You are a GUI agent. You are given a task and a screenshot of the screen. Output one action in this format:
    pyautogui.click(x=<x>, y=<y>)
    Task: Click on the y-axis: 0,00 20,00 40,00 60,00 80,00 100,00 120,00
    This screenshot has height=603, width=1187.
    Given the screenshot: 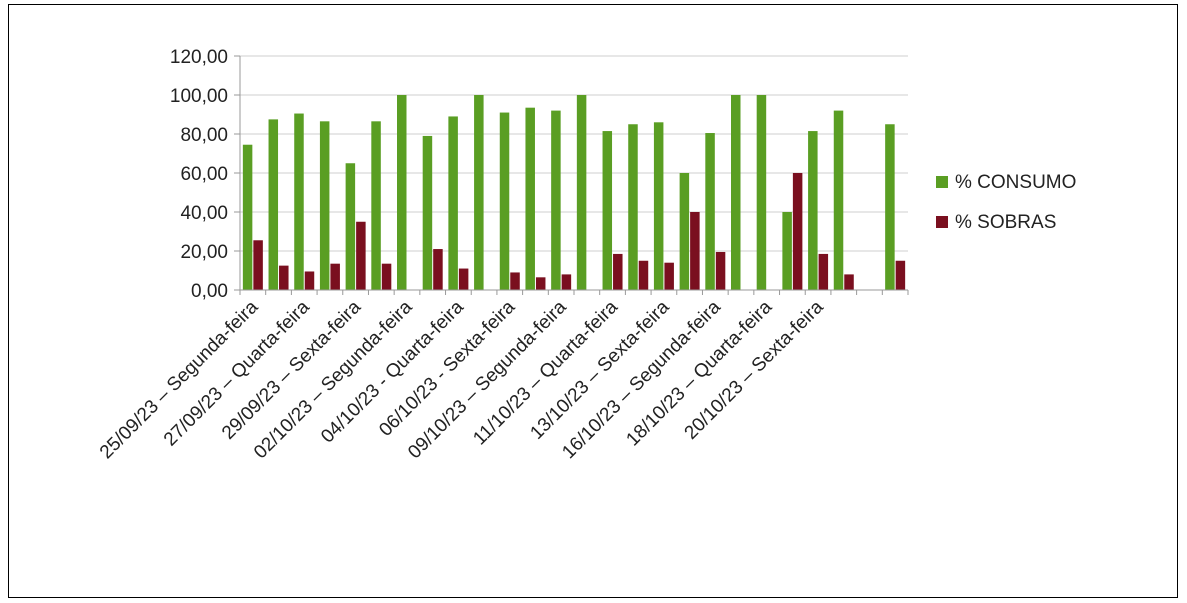 What is the action you would take?
    pyautogui.click(x=205, y=174)
    